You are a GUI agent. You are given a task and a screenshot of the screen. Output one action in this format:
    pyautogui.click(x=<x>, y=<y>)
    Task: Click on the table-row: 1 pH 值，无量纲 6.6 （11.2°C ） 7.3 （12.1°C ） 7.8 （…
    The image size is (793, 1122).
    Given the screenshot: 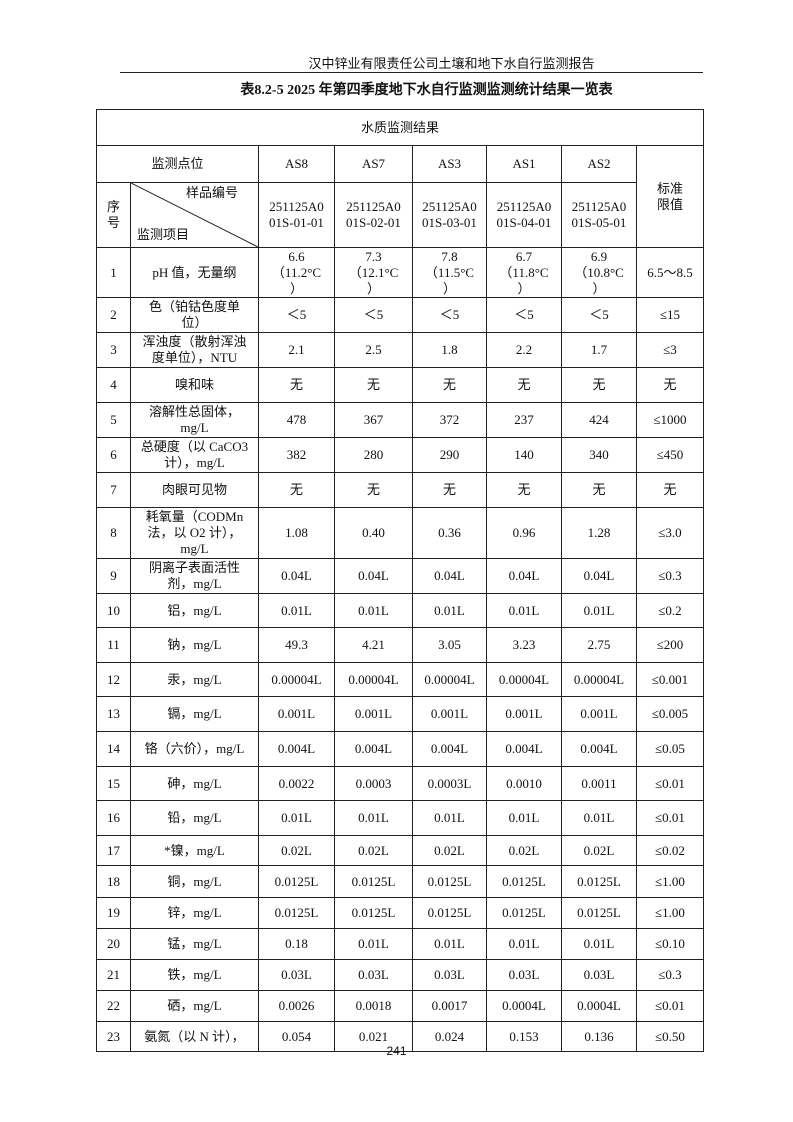 What is the action you would take?
    pyautogui.click(x=400, y=272)
    